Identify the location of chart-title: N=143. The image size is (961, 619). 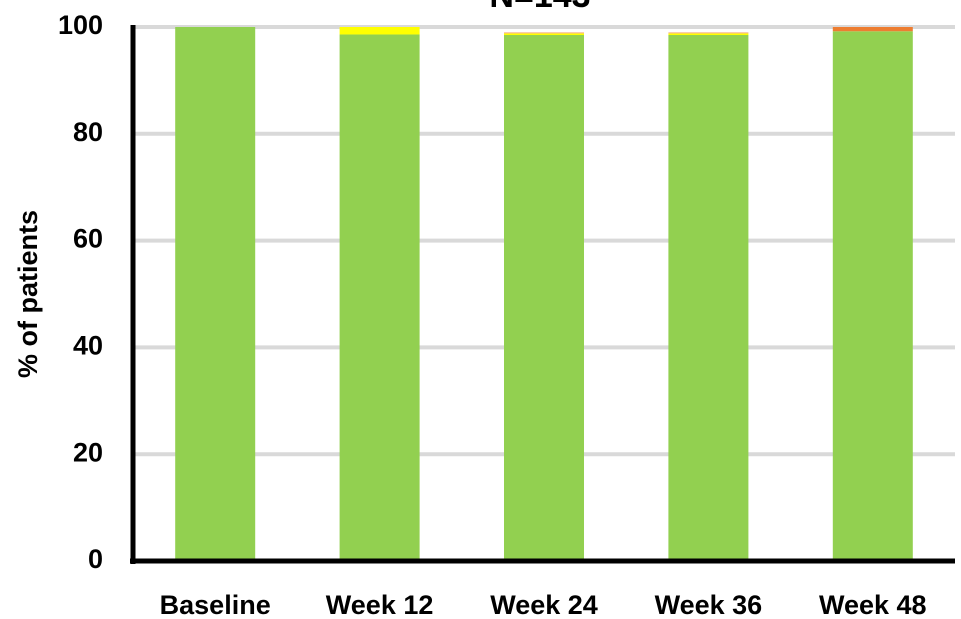
(539, 7).